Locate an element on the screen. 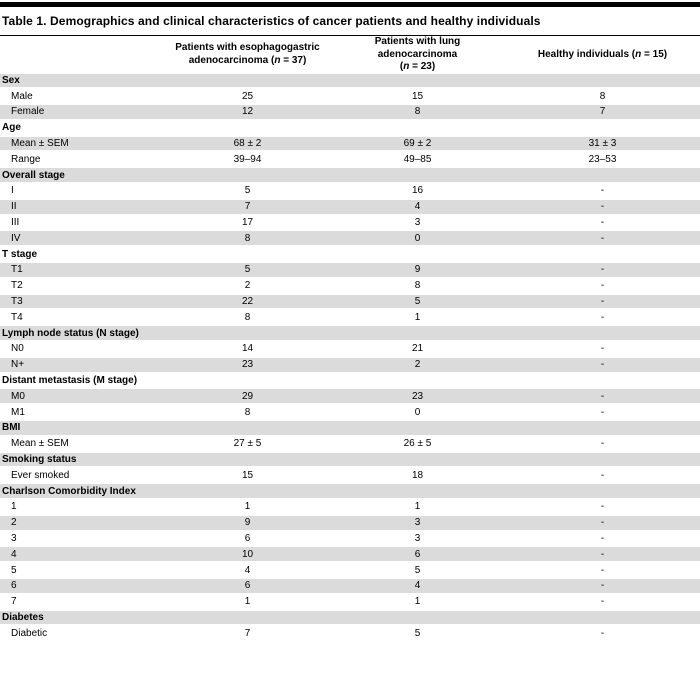 This screenshot has width=700, height=693. row-label: III is located at coordinates (82, 223).